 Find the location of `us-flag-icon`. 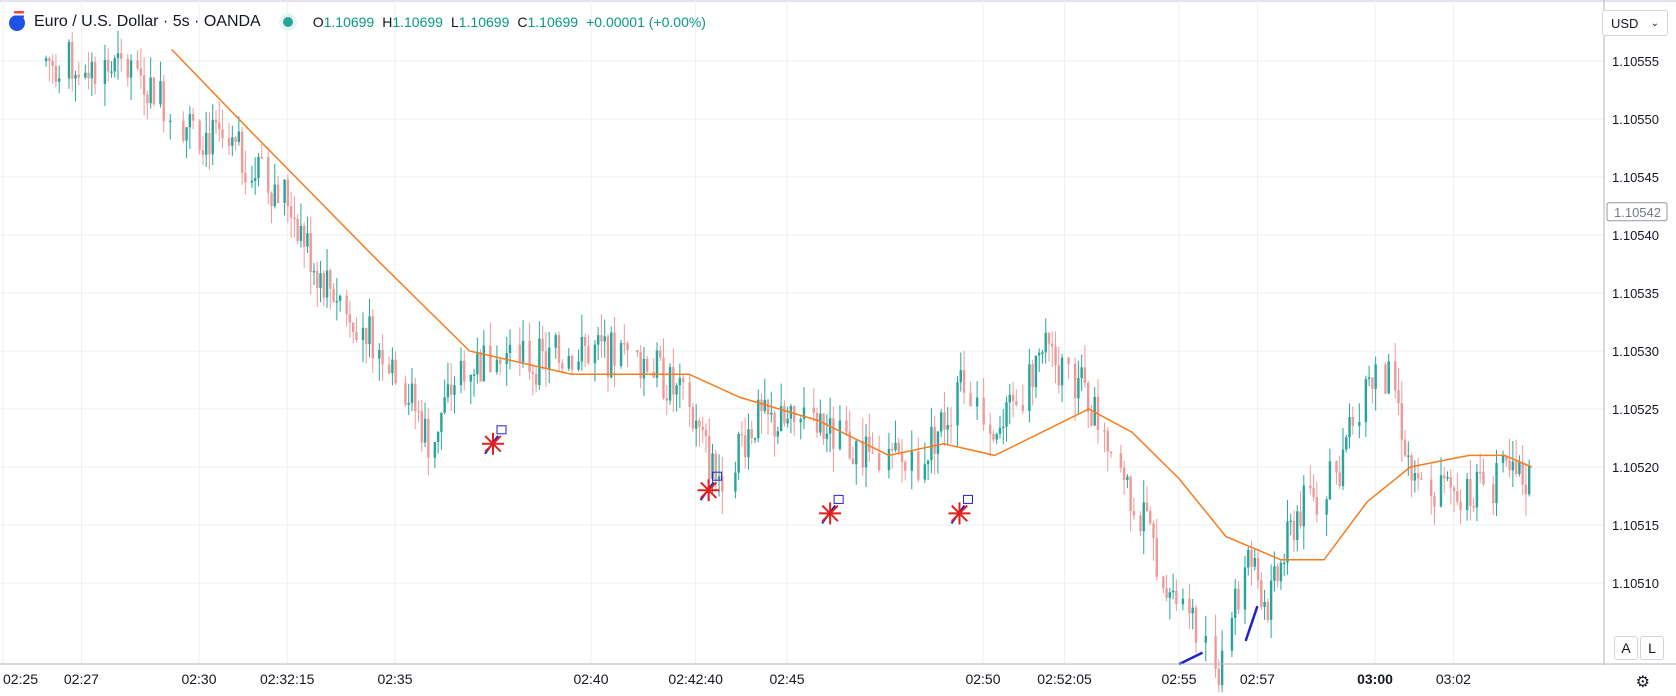

us-flag-icon is located at coordinates (19, 14).